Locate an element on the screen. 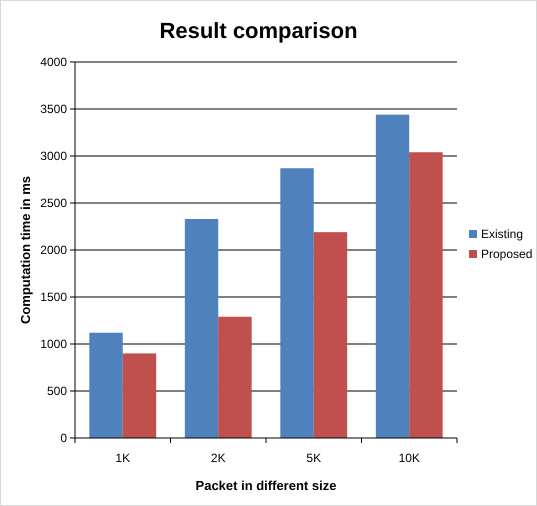 The image size is (537, 506). x-tick-label: 5K is located at coordinates (314, 458).